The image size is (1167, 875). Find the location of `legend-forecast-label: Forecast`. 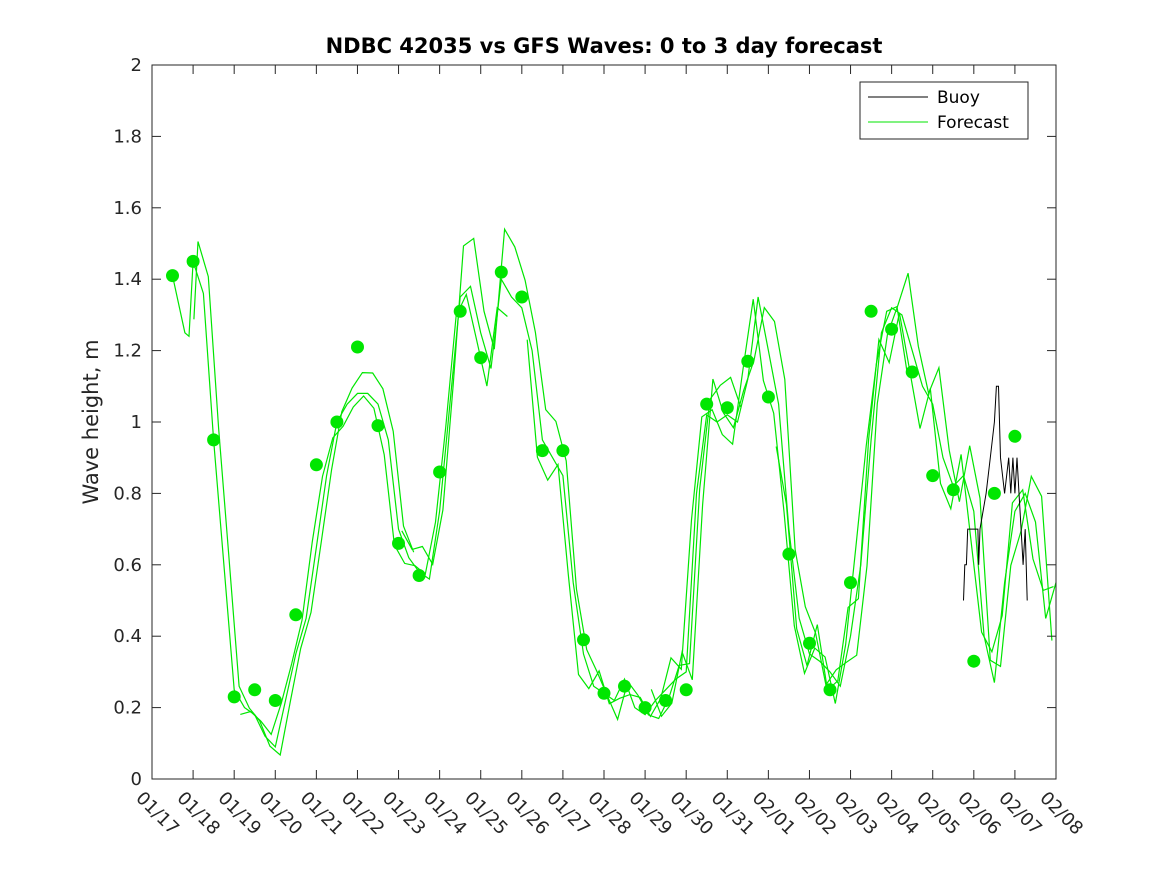

legend-forecast-label: Forecast is located at coordinates (973, 123).